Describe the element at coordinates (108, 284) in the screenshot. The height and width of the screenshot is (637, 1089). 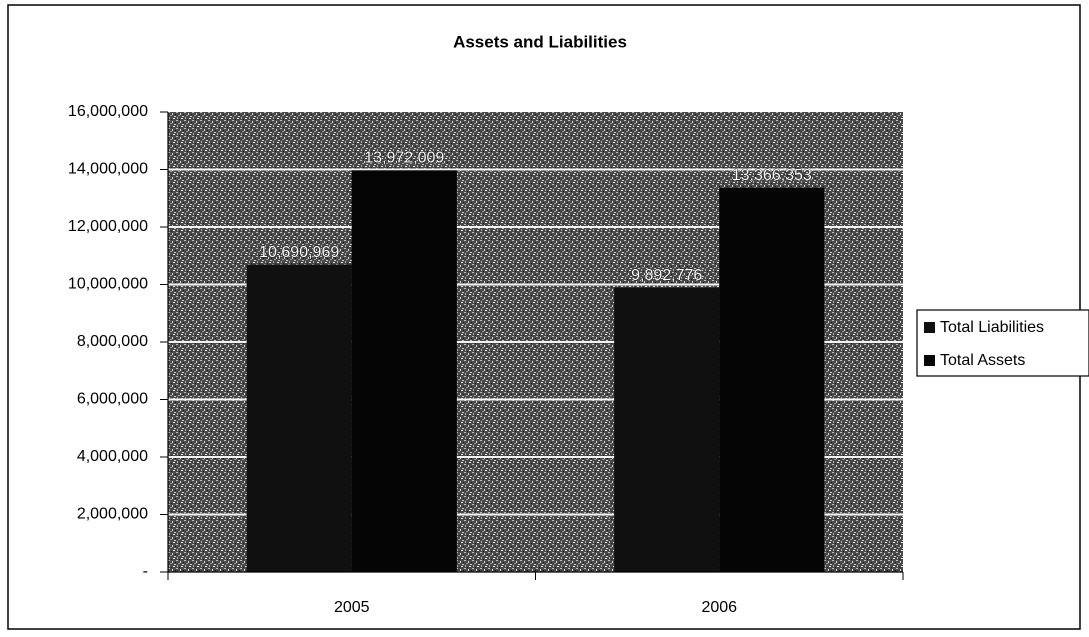
I see `y-tick-label: 10,000,000` at that location.